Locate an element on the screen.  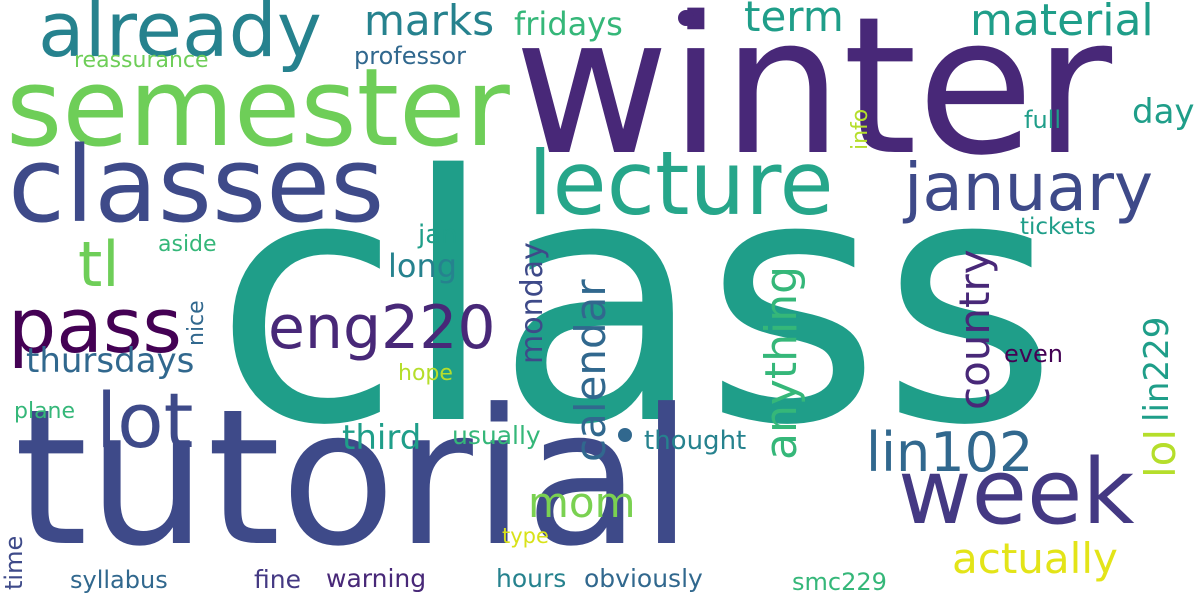
word-hope: hope is located at coordinates (425, 373).